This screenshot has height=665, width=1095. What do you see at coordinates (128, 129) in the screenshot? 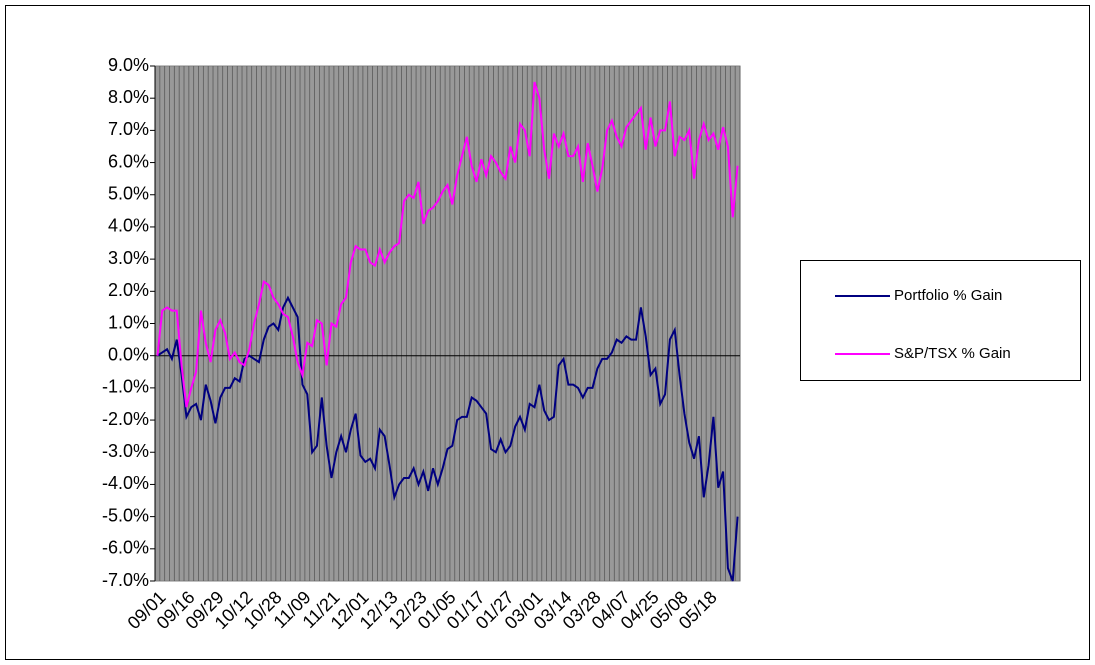
I see `y-tick-label: 7.0%` at bounding box center [128, 129].